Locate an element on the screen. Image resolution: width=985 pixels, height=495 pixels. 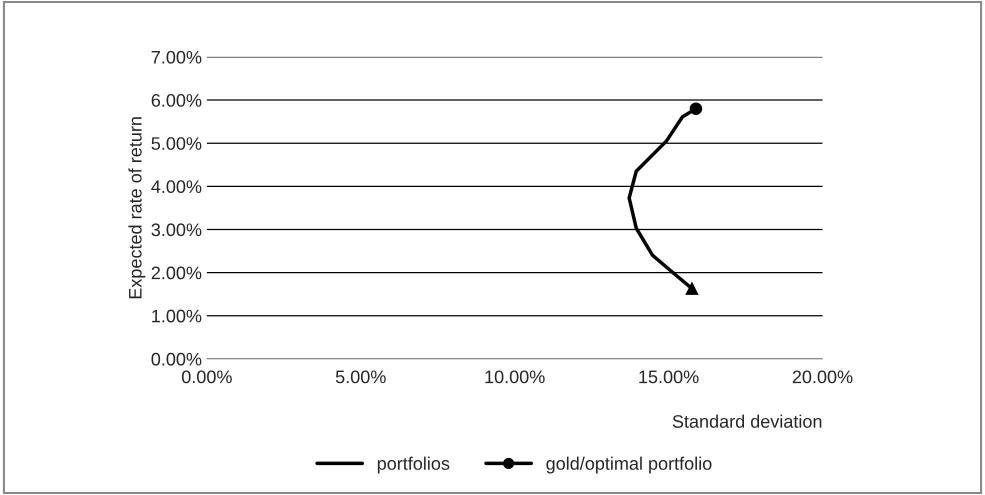
y-axis-title: Expected rate of return is located at coordinates (137, 207).